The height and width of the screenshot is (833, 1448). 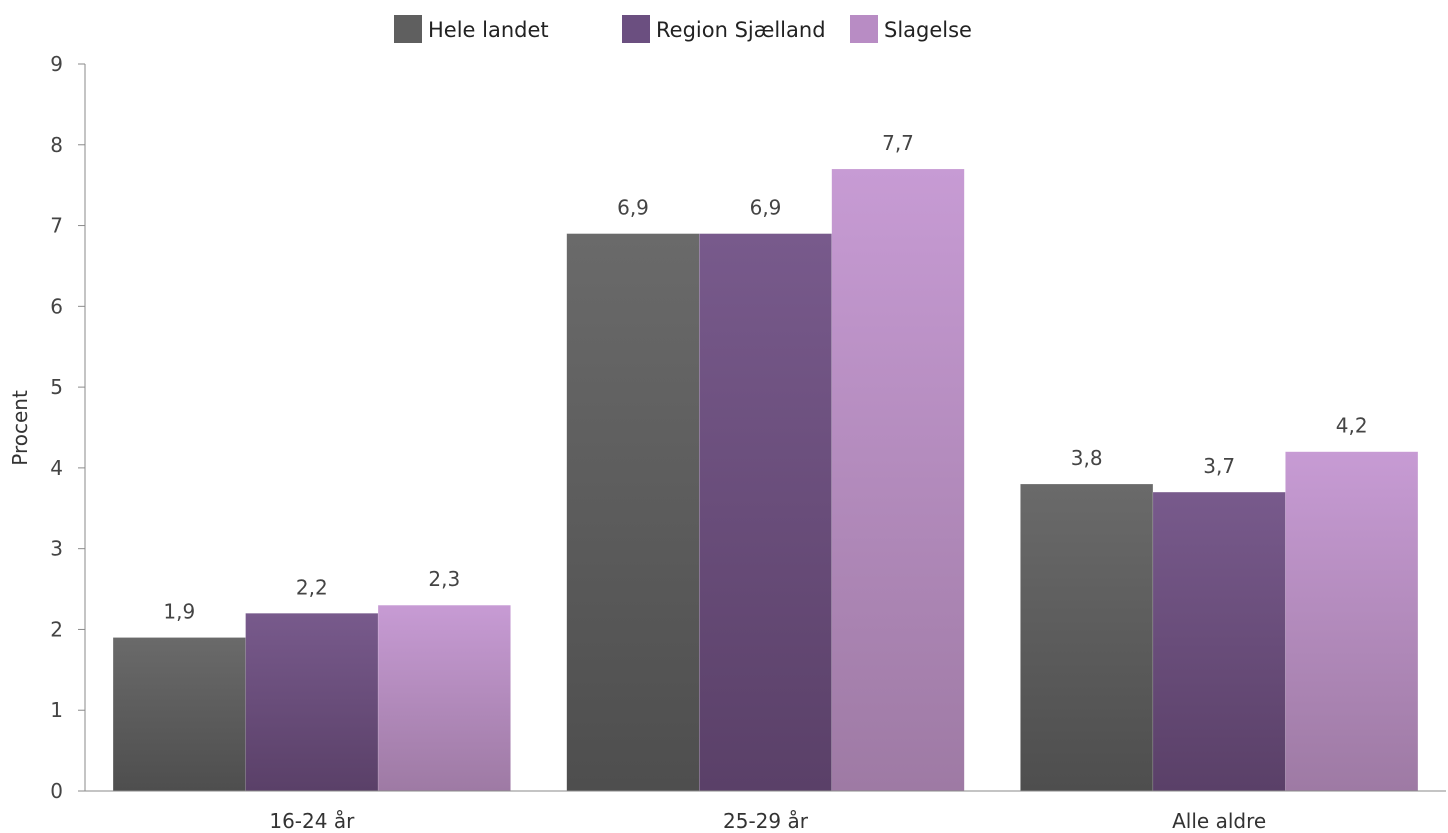 I want to click on y-tick-label: 1, so click(x=56, y=710).